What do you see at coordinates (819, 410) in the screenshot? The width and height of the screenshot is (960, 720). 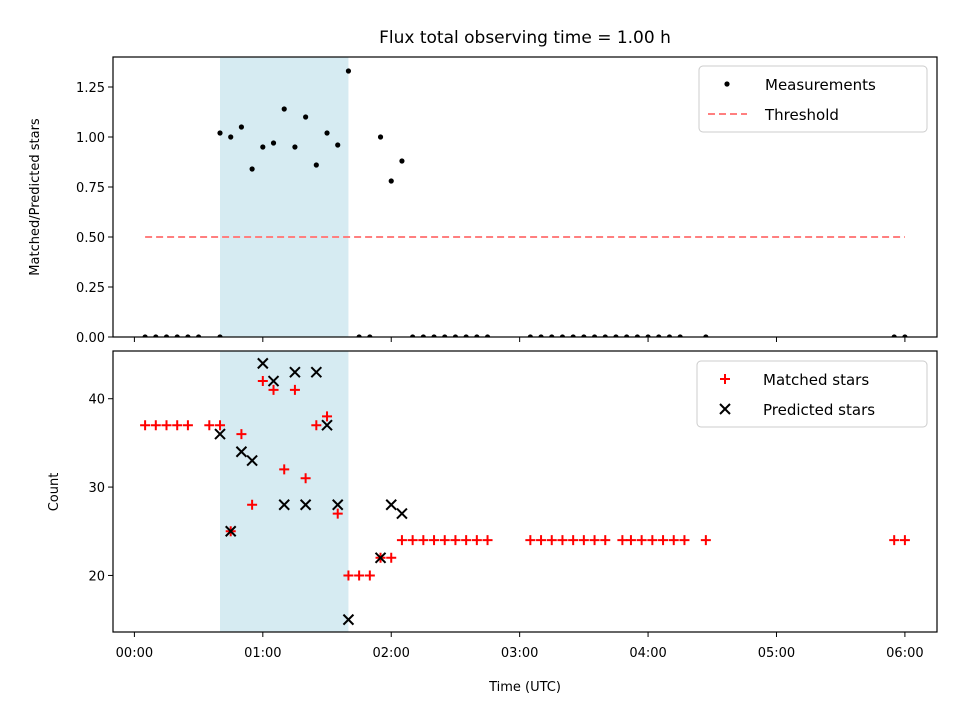 I see `legend-label: Predicted stars` at bounding box center [819, 410].